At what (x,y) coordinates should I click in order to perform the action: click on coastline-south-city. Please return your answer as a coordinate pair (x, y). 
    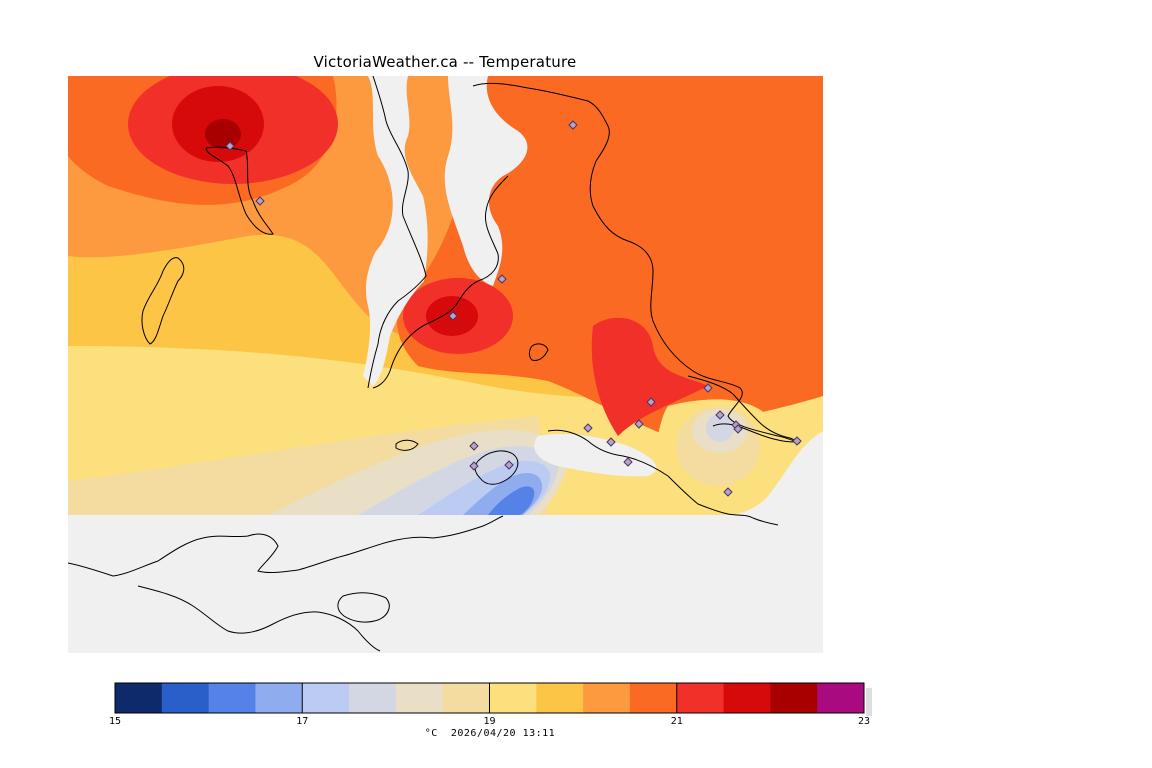
    Looking at the image, I should click on (663, 477).